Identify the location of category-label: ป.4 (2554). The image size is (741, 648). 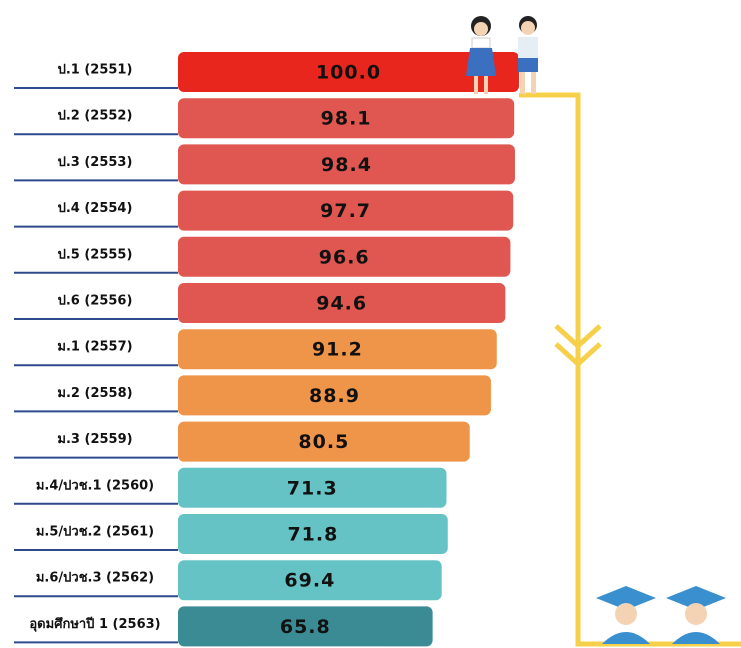
(95, 208).